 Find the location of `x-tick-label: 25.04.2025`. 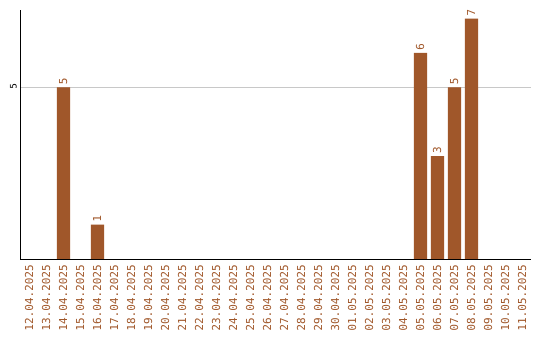

x-tick-label: 25.04.2025 is located at coordinates (251, 297).